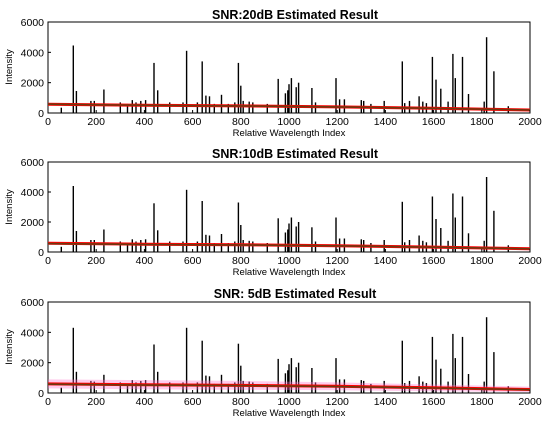  Describe the element at coordinates (295, 15) in the screenshot. I see `chart-title: SNR:20dB Estimated Result` at that location.